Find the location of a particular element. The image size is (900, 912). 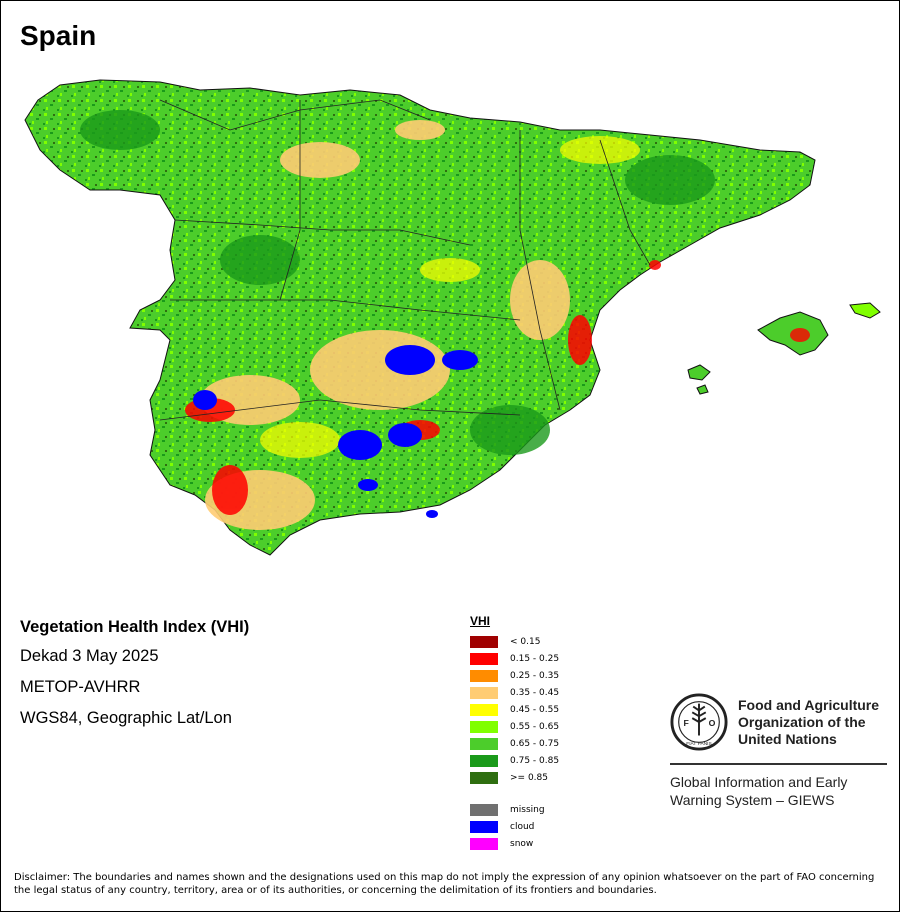

legend-item-label: < 0.15 is located at coordinates (525, 641).